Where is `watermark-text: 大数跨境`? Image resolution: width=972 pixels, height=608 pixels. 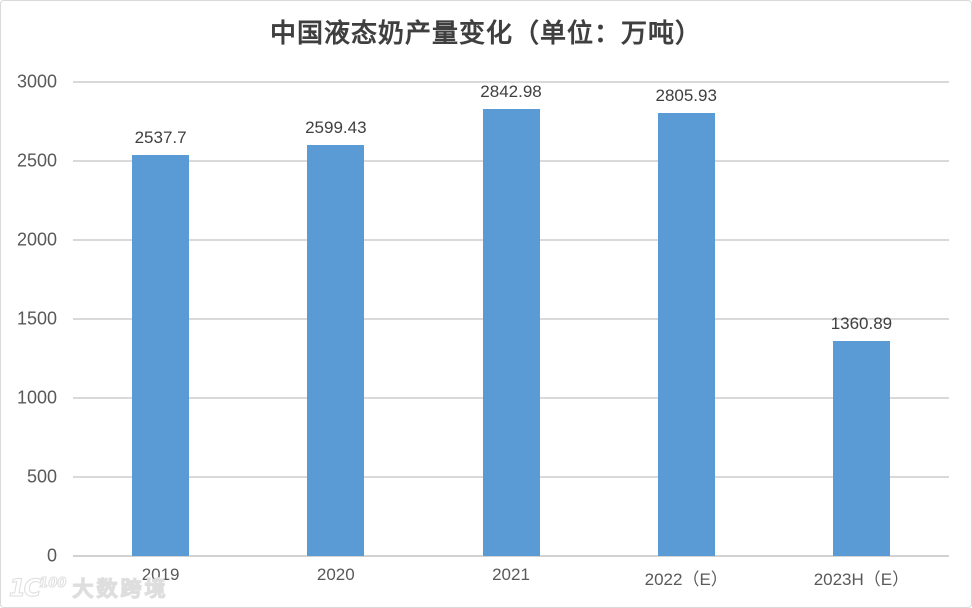
watermark-text: 大数跨境 is located at coordinates (120, 590).